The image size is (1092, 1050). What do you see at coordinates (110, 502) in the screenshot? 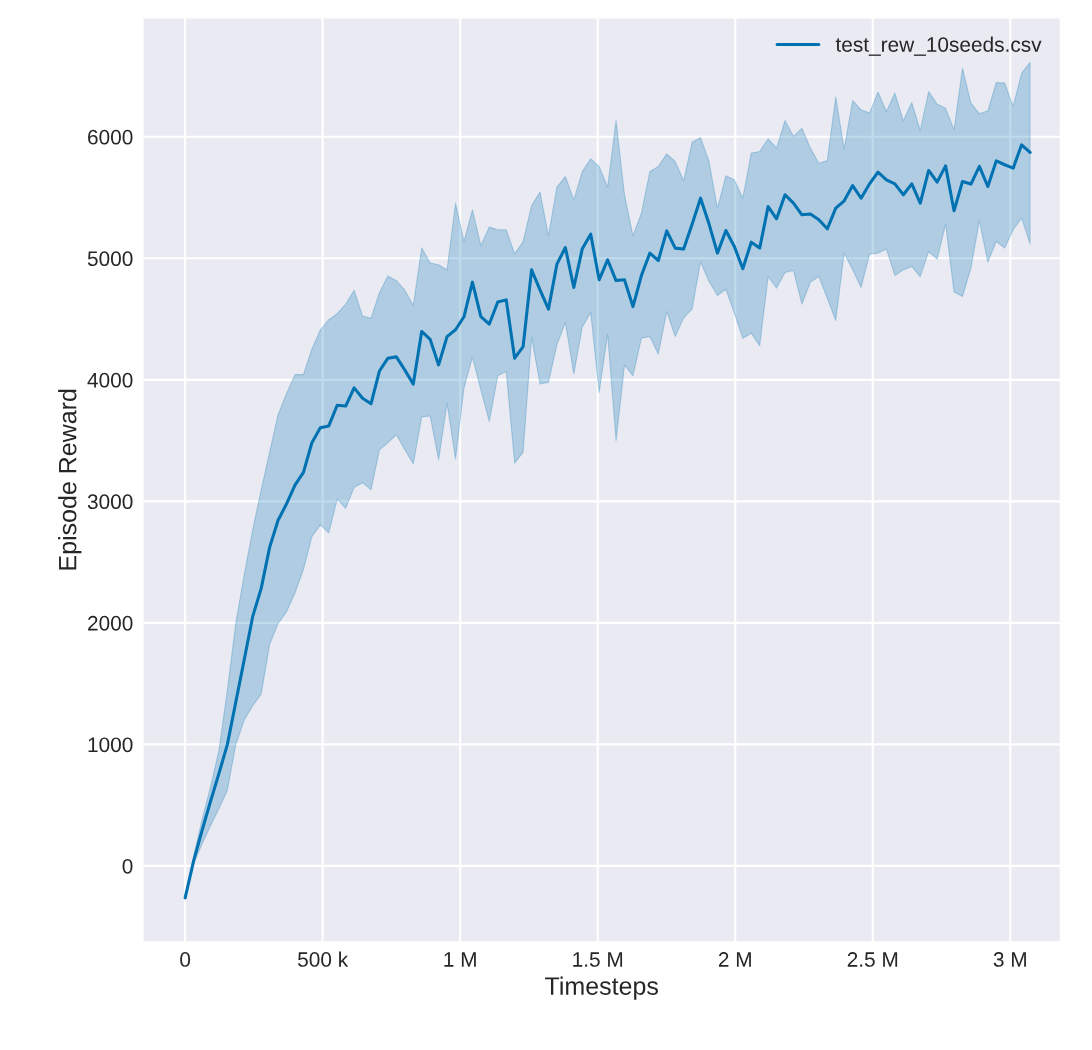
I see `y-tick-label: 3000` at bounding box center [110, 502].